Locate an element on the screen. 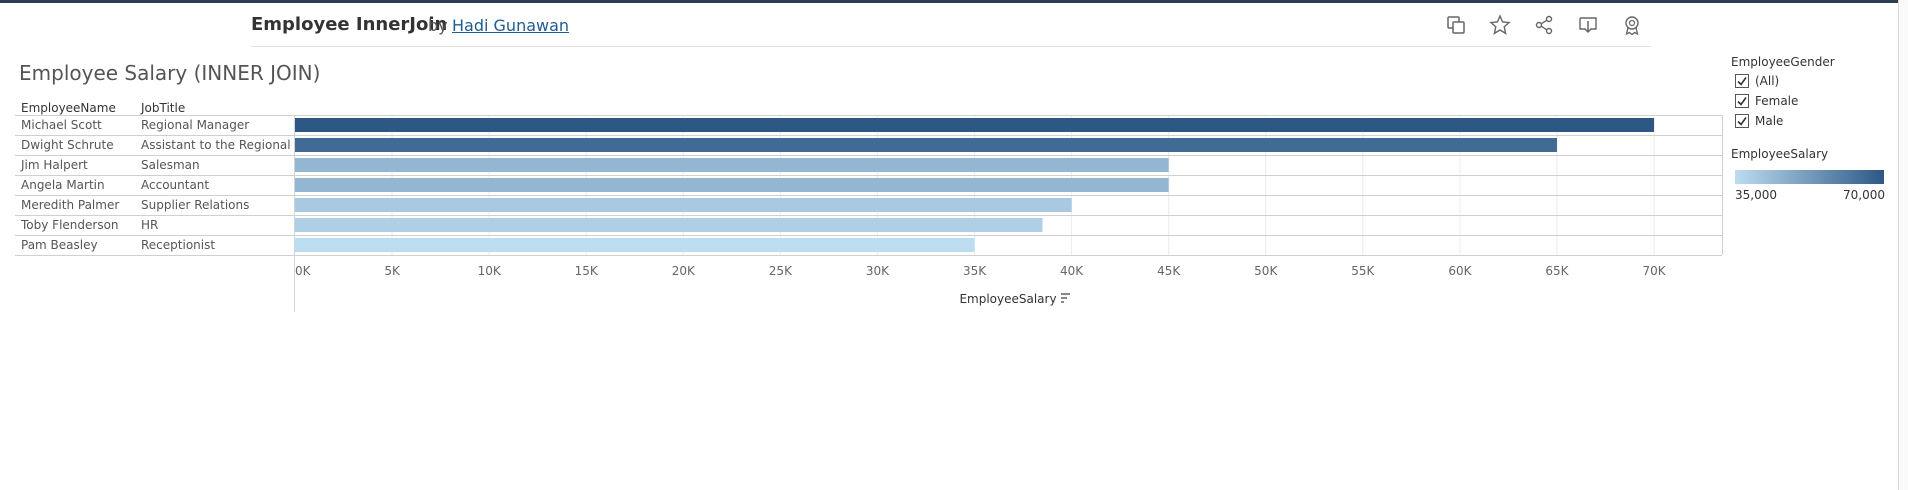  duplicate-button is located at coordinates (1456, 25).